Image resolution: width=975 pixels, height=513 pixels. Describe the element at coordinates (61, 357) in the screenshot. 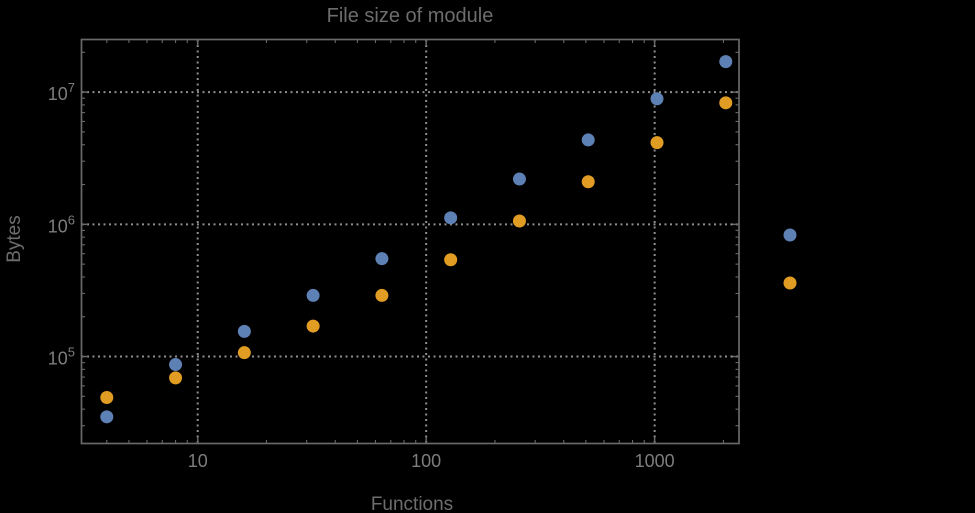

I see `y-tick-label-1e5: 10⁵` at that location.